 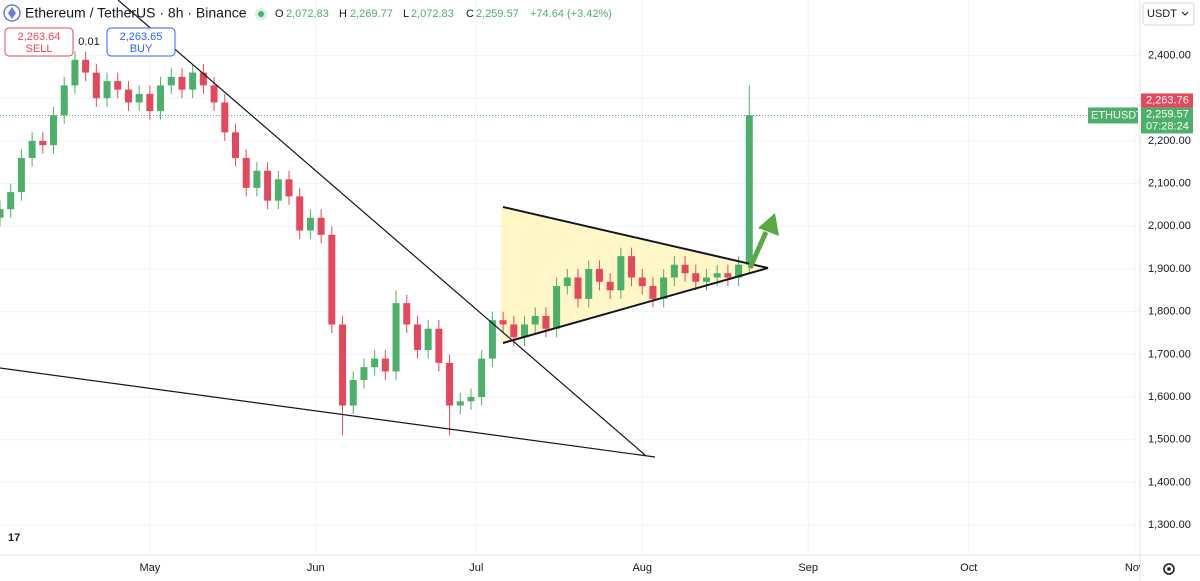 What do you see at coordinates (1162, 14) in the screenshot?
I see `currency-label: USDT` at bounding box center [1162, 14].